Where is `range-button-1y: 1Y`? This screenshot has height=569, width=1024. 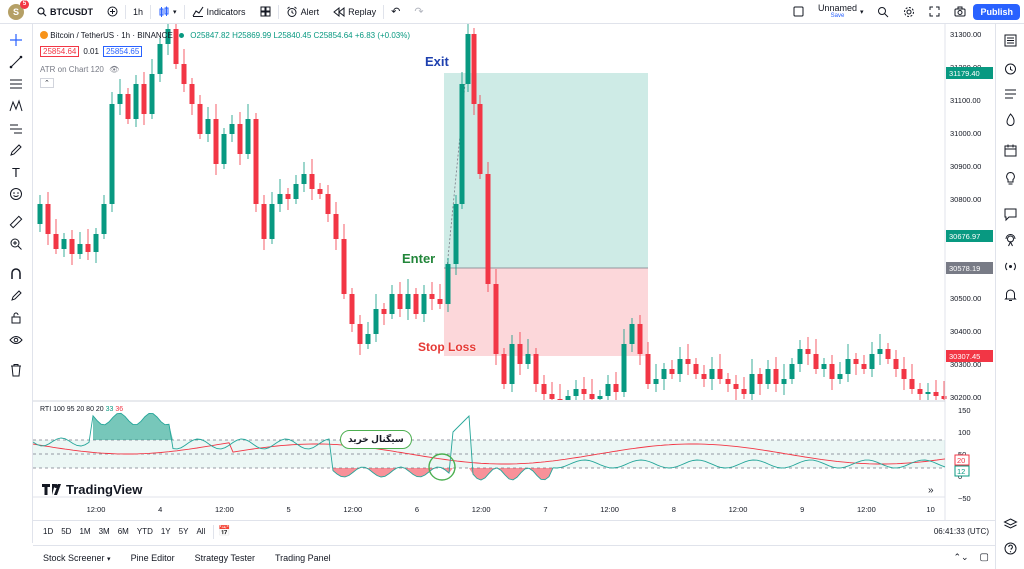 range-button-1y: 1Y is located at coordinates (165, 531).